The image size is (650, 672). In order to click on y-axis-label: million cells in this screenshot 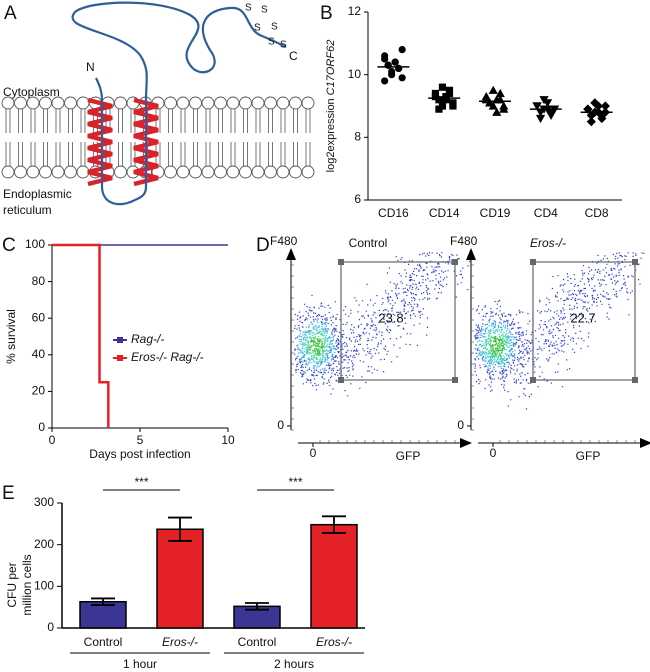, I will do `click(27, 584)`.